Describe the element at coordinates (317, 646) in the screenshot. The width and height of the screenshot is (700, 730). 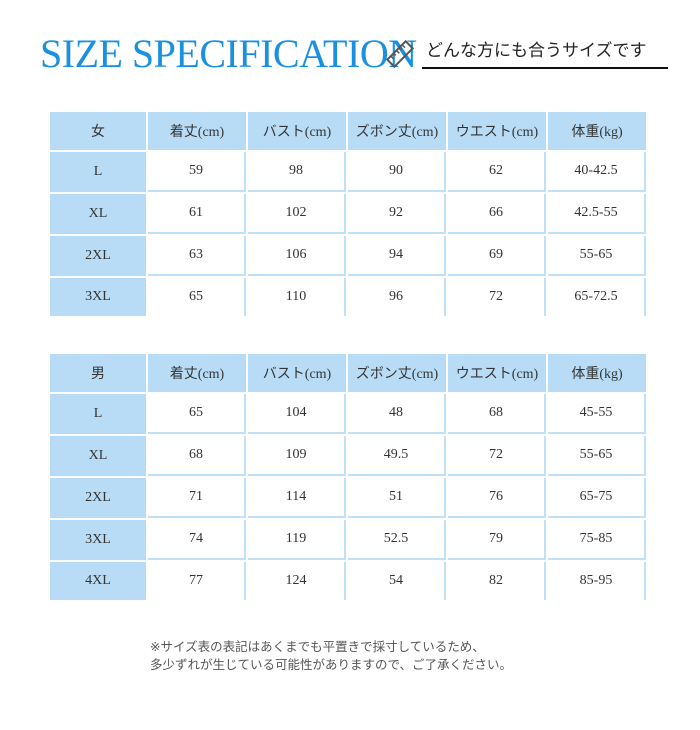
I see `note-line-1: ※サイズ表の表記はあくまでも平置きで採寸しているため、` at that location.